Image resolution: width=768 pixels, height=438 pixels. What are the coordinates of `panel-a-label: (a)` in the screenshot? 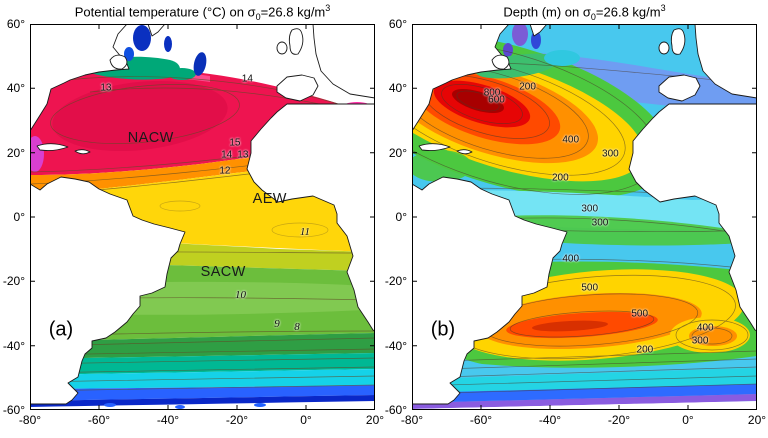 It's located at (61, 329).